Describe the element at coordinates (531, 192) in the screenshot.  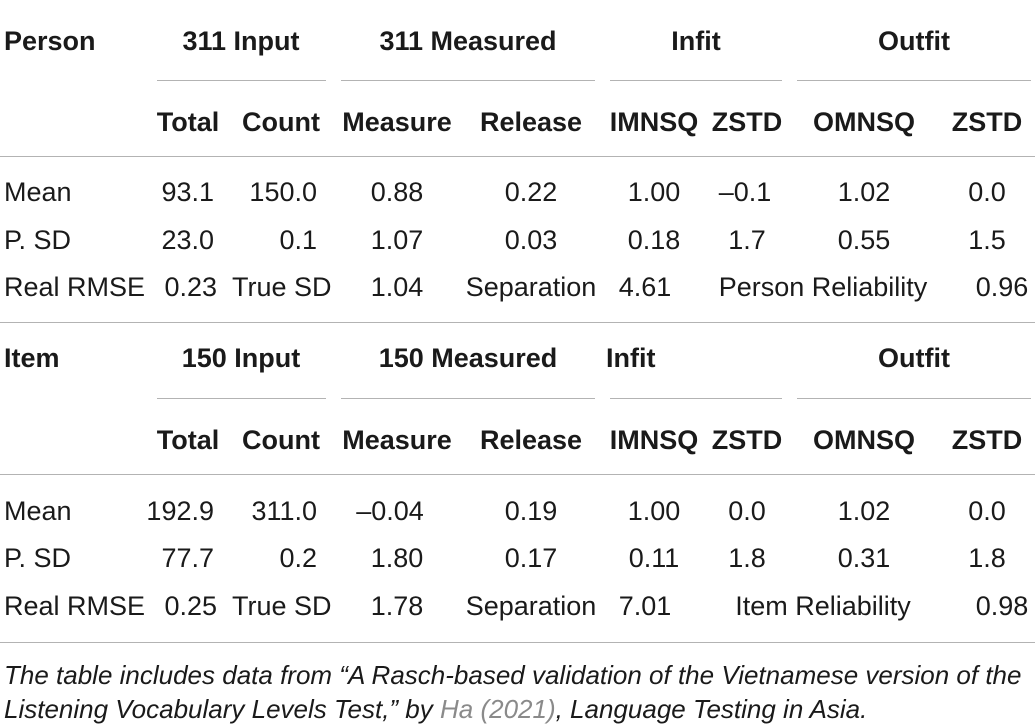
I see `cell-release: 0.22` at that location.